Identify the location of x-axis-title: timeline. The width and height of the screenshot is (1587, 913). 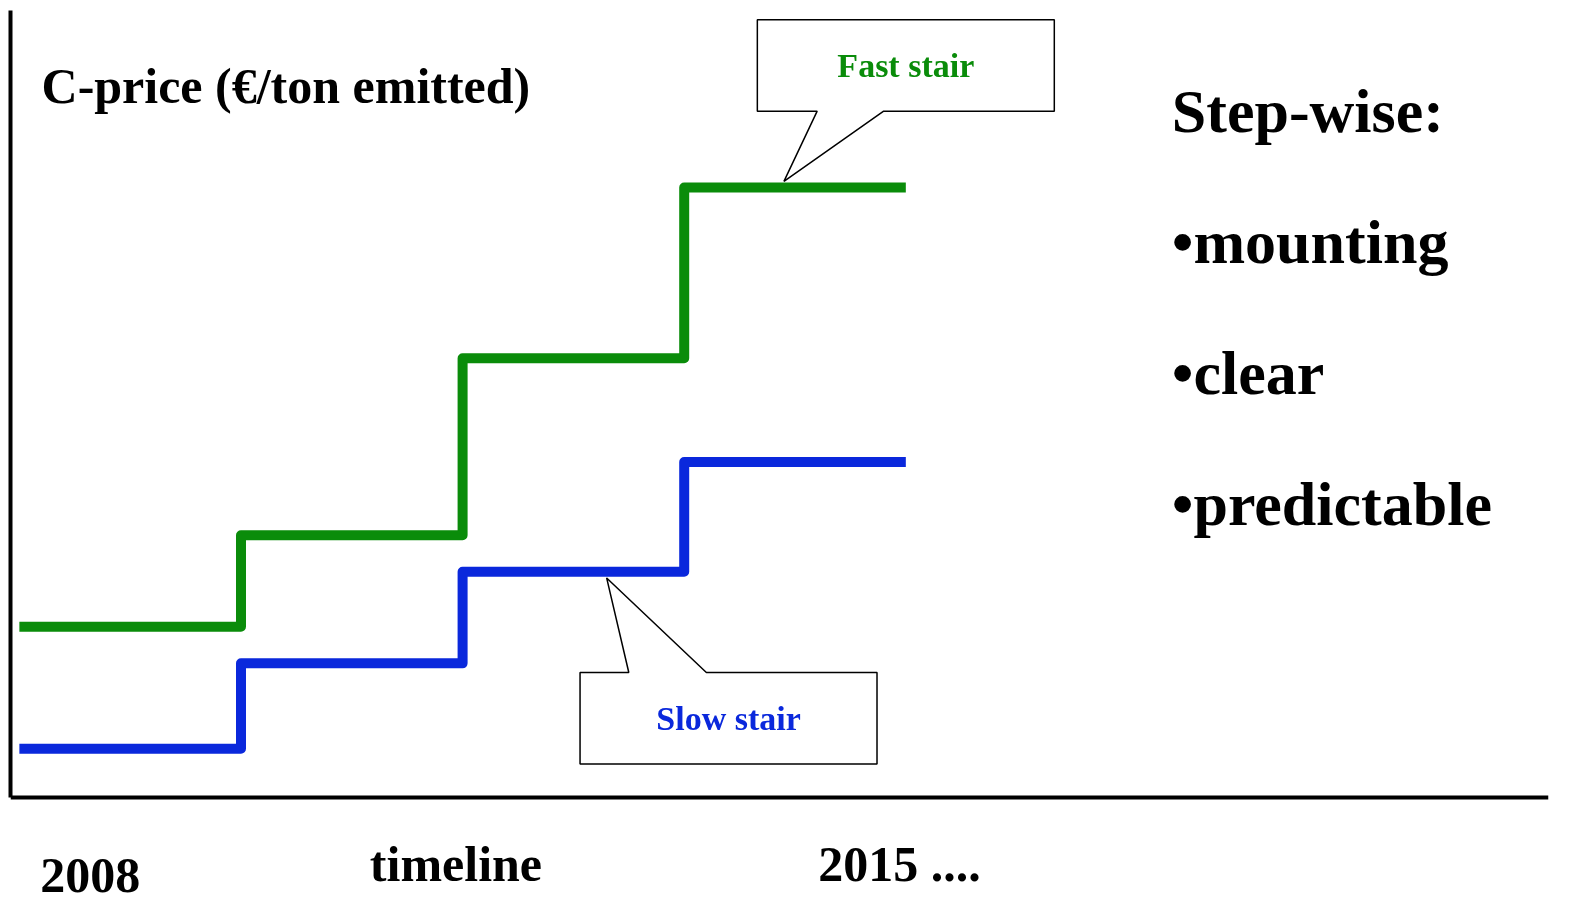
(456, 864).